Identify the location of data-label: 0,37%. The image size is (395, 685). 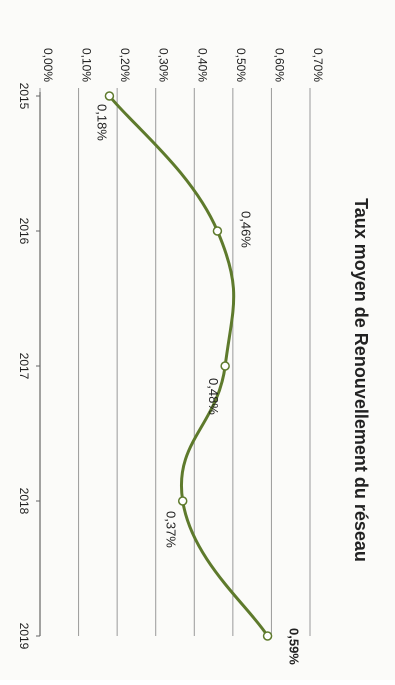
(171, 529).